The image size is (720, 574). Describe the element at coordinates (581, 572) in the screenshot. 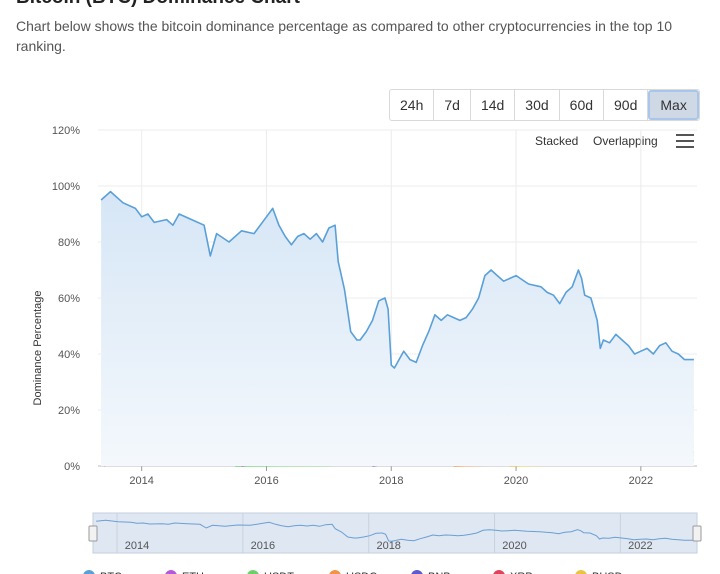

I see `legend-marker-busd` at that location.